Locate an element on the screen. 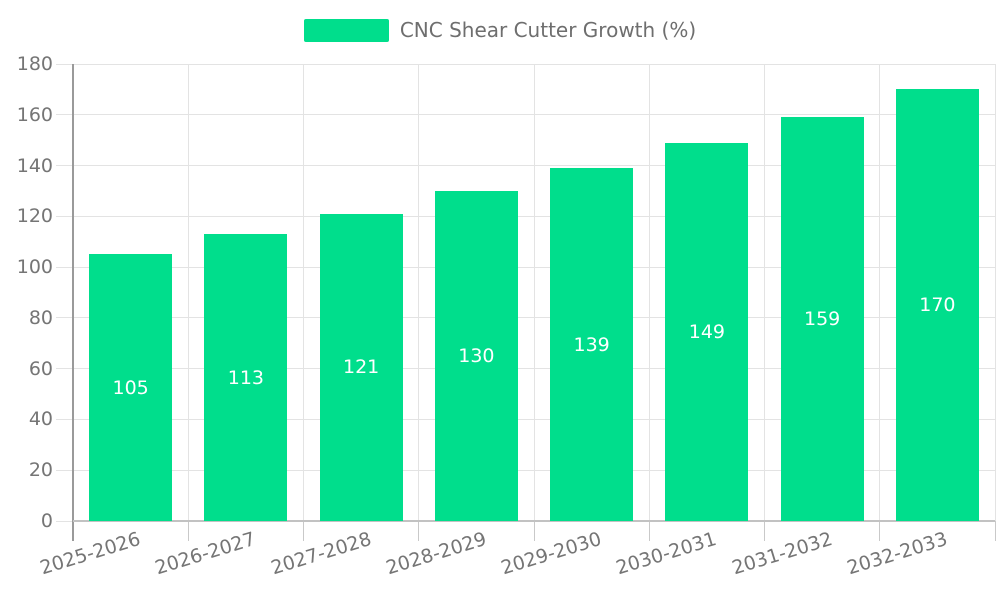  legend: CNC Shear Cutter Growth (%) is located at coordinates (500, 30).